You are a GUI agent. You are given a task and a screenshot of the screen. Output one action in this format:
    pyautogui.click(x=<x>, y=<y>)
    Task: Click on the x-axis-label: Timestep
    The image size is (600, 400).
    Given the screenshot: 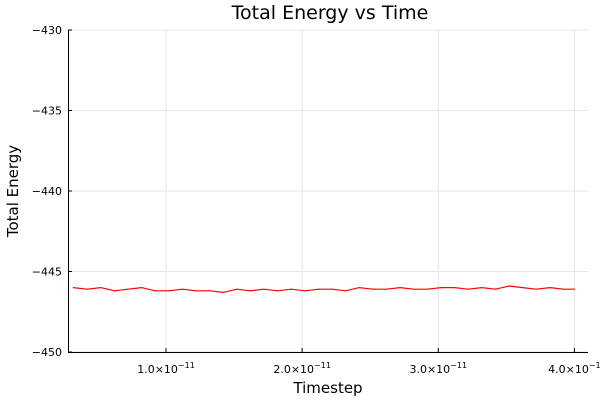 What is the action you would take?
    pyautogui.click(x=327, y=388)
    